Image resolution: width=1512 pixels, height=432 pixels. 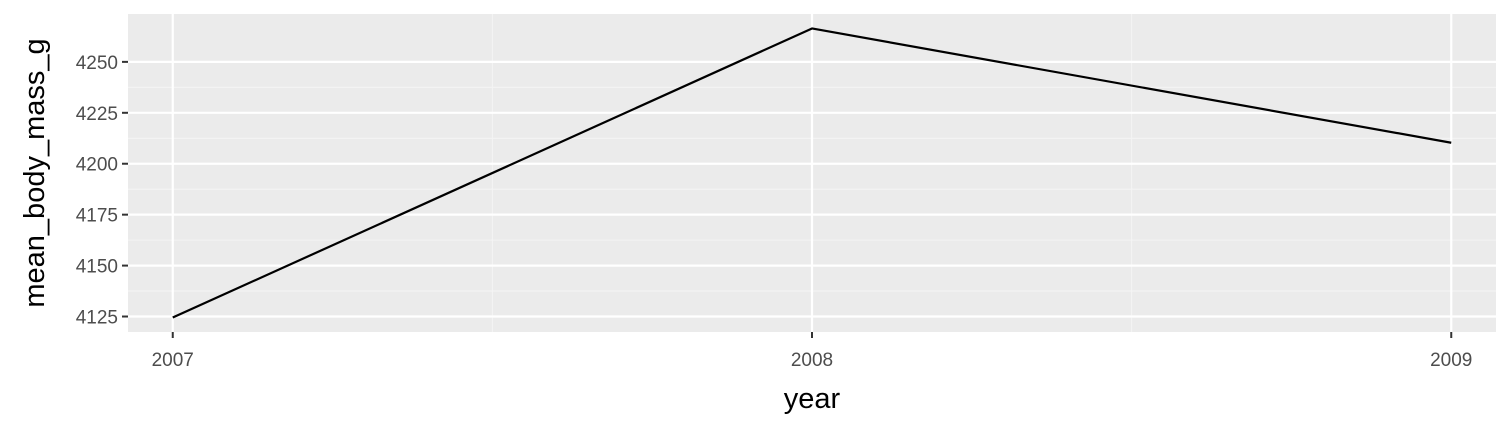 I want to click on y-axis-title: mean_body_mass_g, so click(x=35, y=172).